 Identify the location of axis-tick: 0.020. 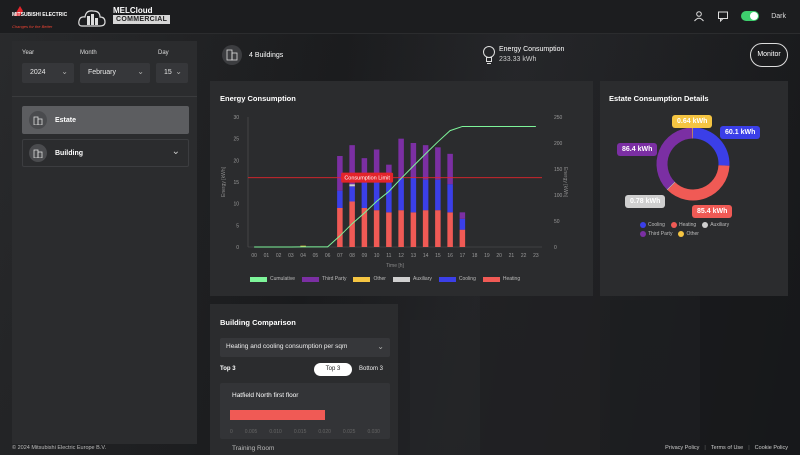
(324, 432).